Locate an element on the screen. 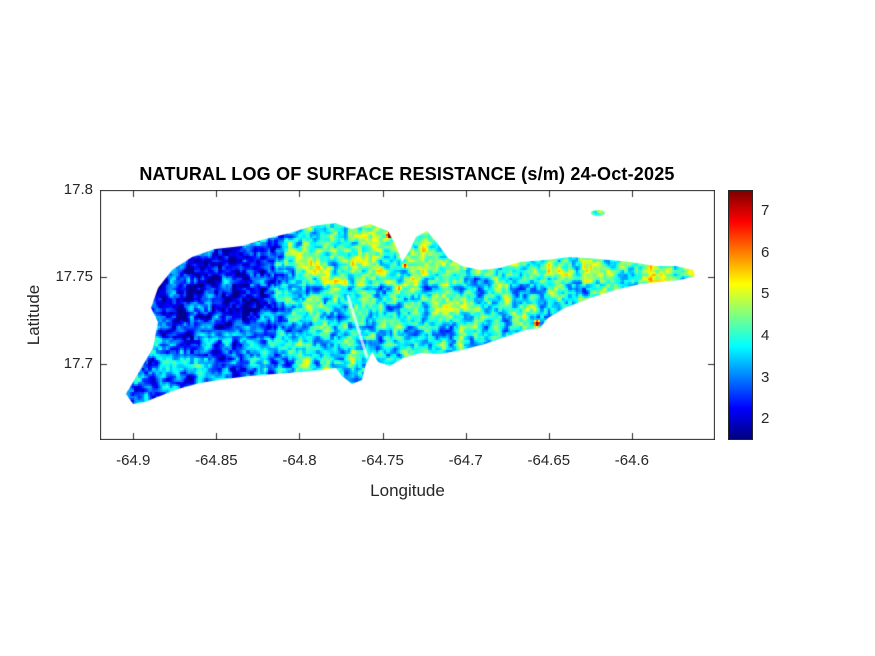 The image size is (875, 656). x-tick-label: -64.8 is located at coordinates (299, 460).